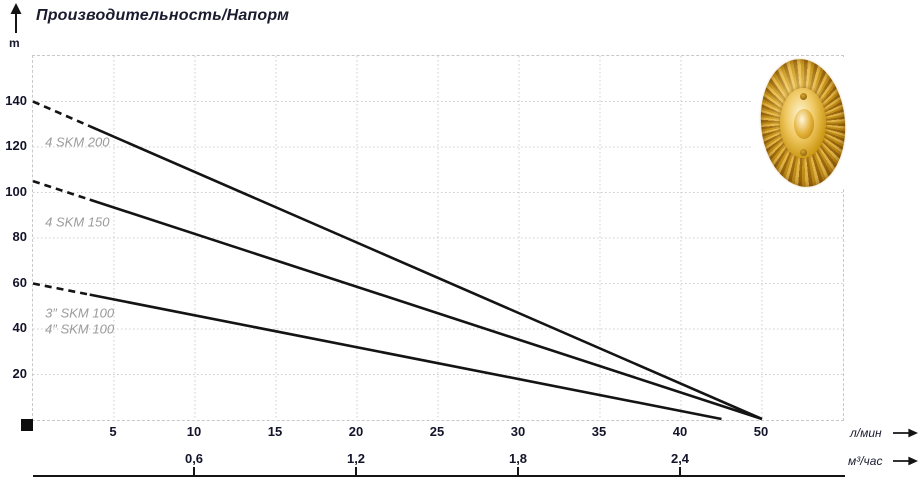 Image resolution: width=922 pixels, height=482 pixels. I want to click on y-tick-label: 80, so click(19, 236).